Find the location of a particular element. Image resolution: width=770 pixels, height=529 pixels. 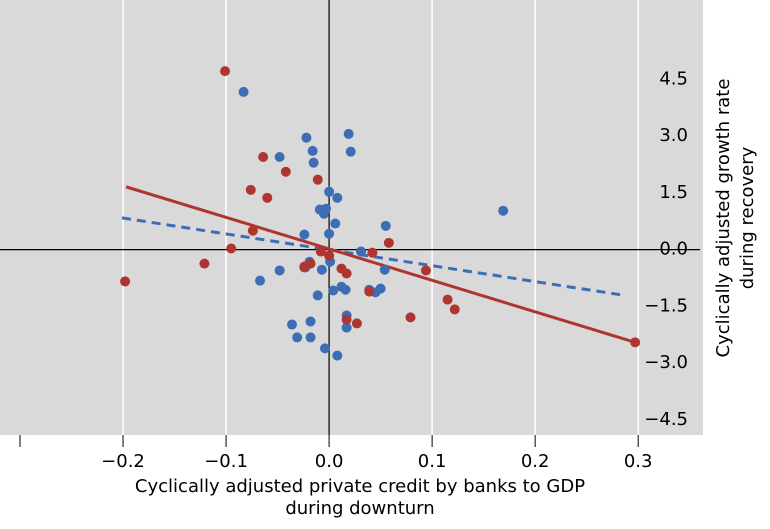

x-tick-label: 0.2 is located at coordinates (535, 461).